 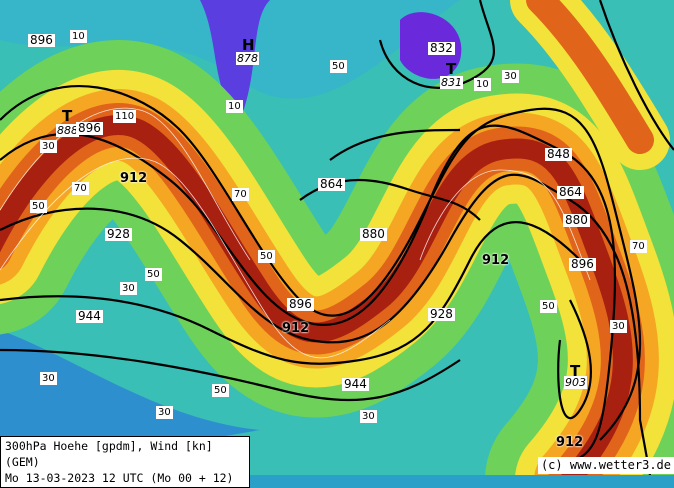 I want to click on high-marker: H, so click(x=248, y=45).